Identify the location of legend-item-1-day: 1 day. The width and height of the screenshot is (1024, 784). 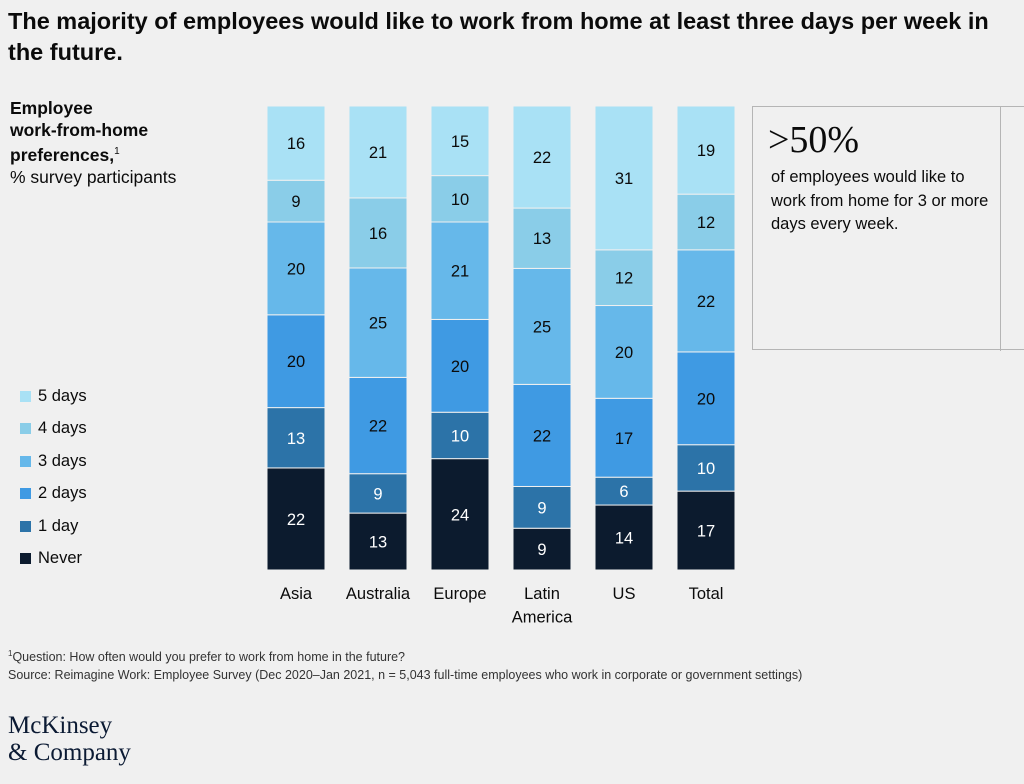
(105, 526).